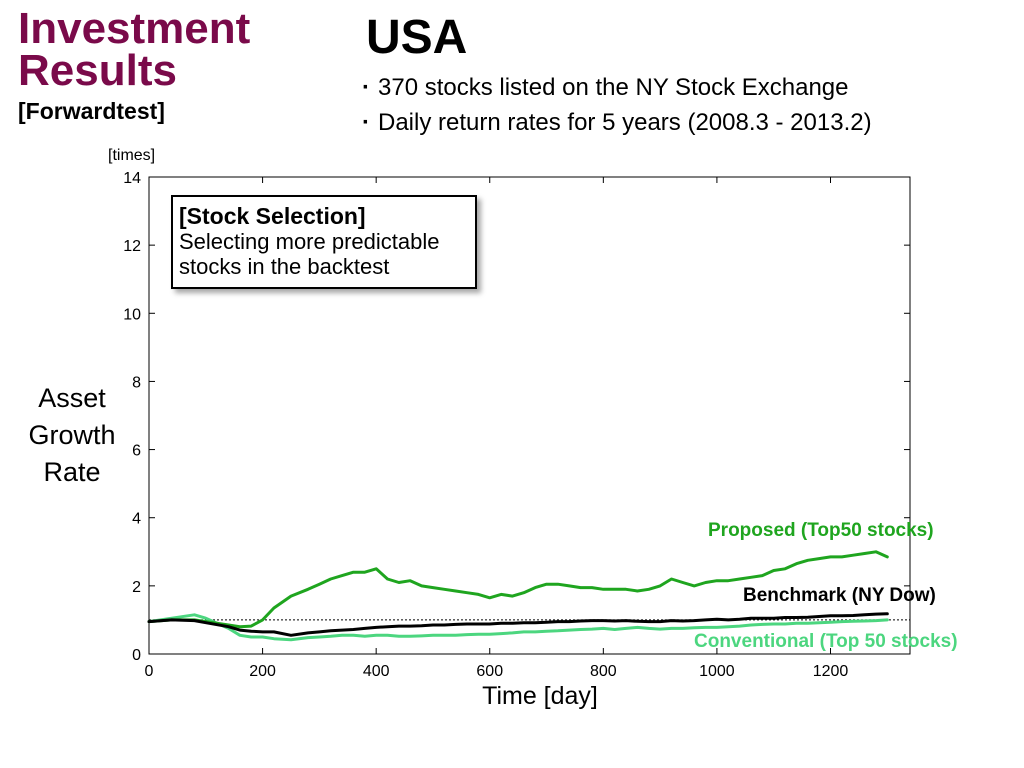 The image size is (1024, 768). What do you see at coordinates (376, 671) in the screenshot?
I see `x-tick-label: 400` at bounding box center [376, 671].